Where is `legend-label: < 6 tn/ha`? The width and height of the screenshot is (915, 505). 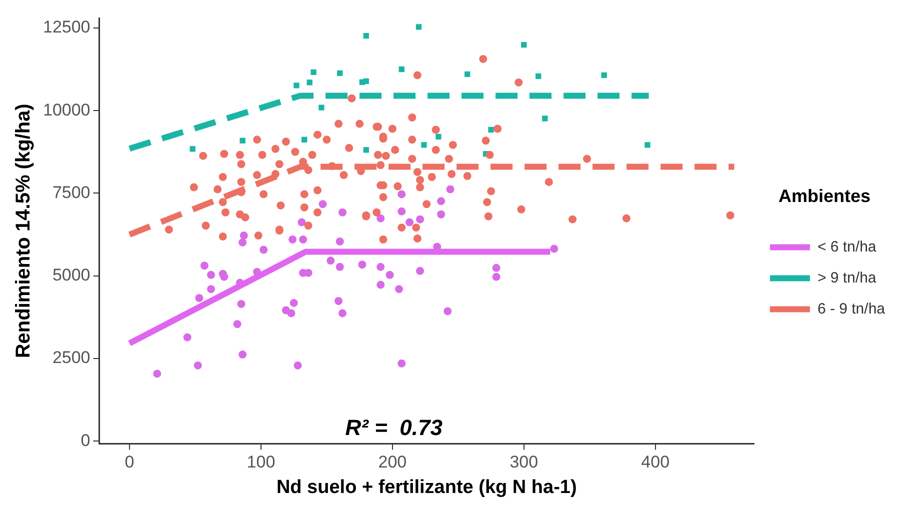
legend-label: < 6 tn/ha is located at coordinates (847, 247).